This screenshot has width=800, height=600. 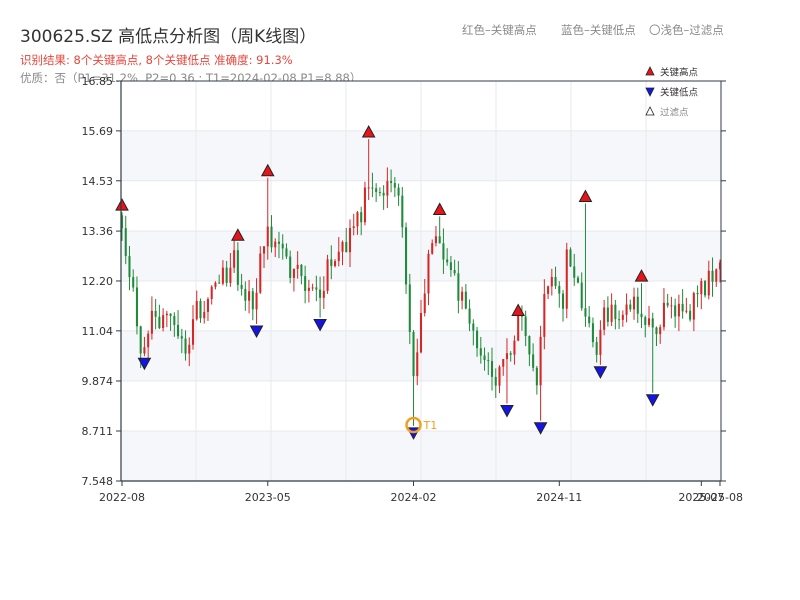 I want to click on legend-note-filtered: 〇浅色–过滤点, so click(x=686, y=30).